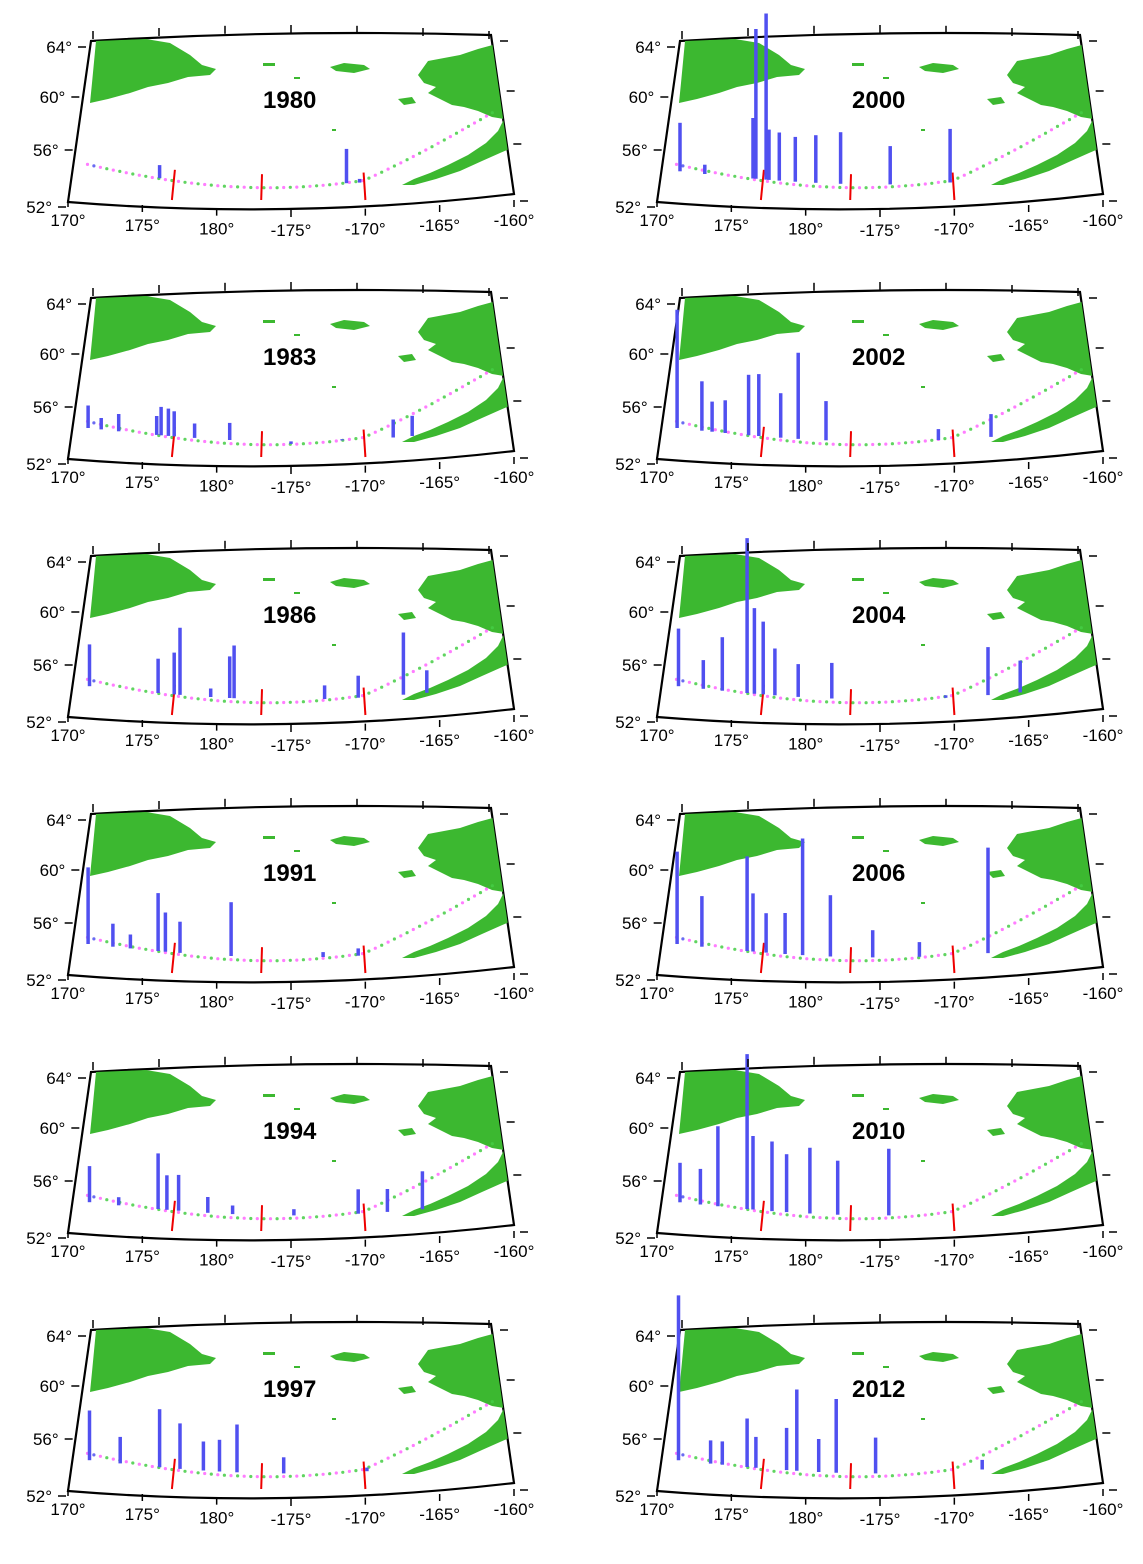  I want to click on lat-tick-label: 52°, so click(628, 1496).